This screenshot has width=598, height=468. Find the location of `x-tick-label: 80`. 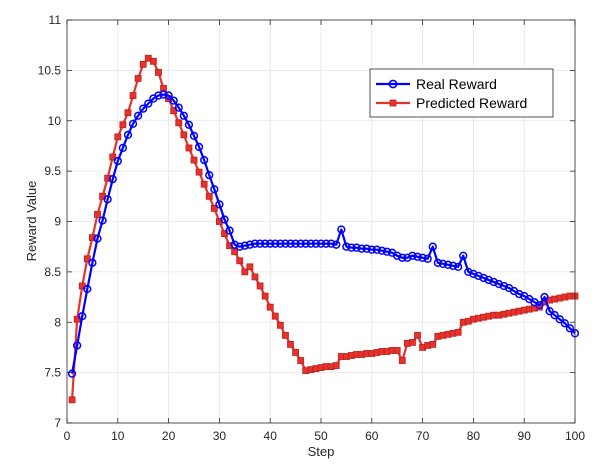

x-tick-label: 80 is located at coordinates (474, 436).